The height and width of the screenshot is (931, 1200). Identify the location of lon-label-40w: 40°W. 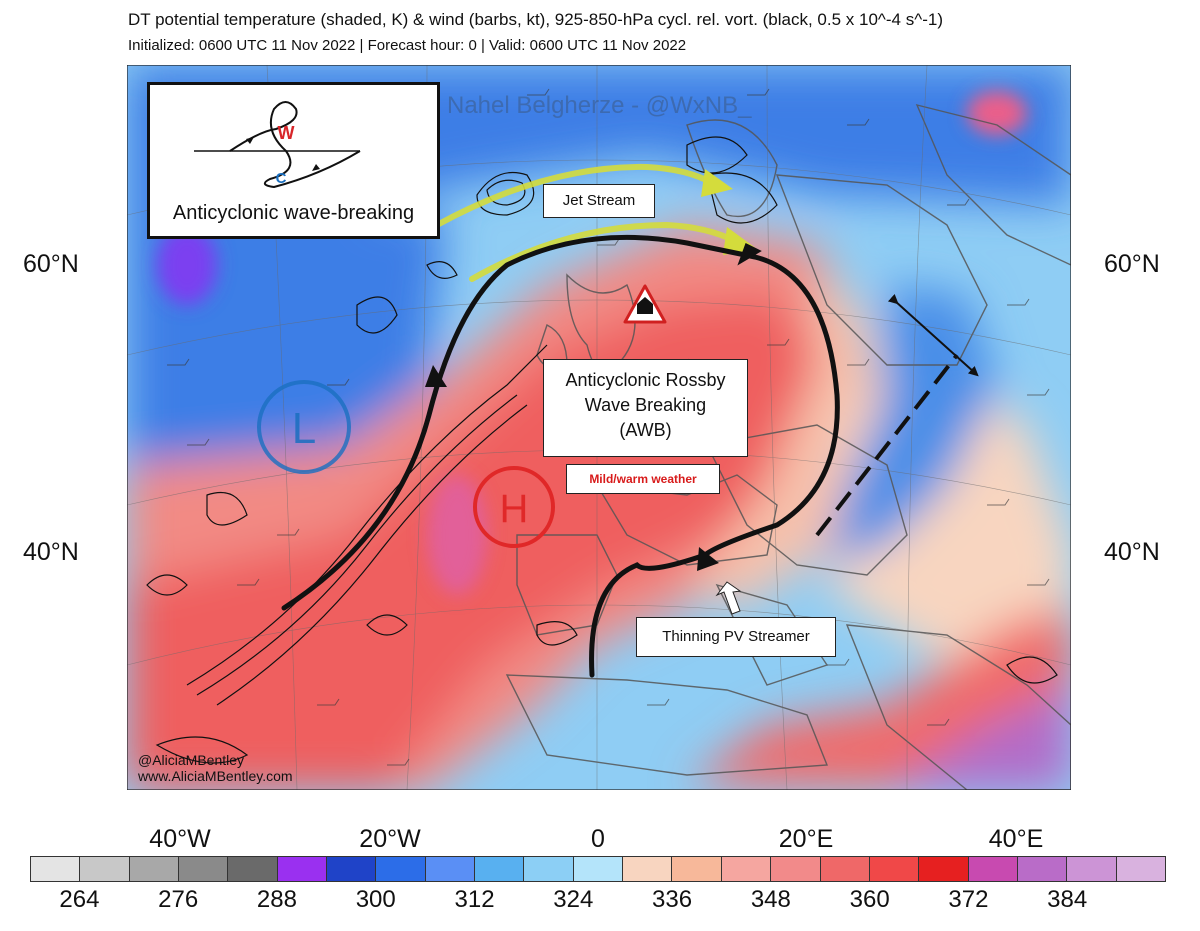
(180, 839).